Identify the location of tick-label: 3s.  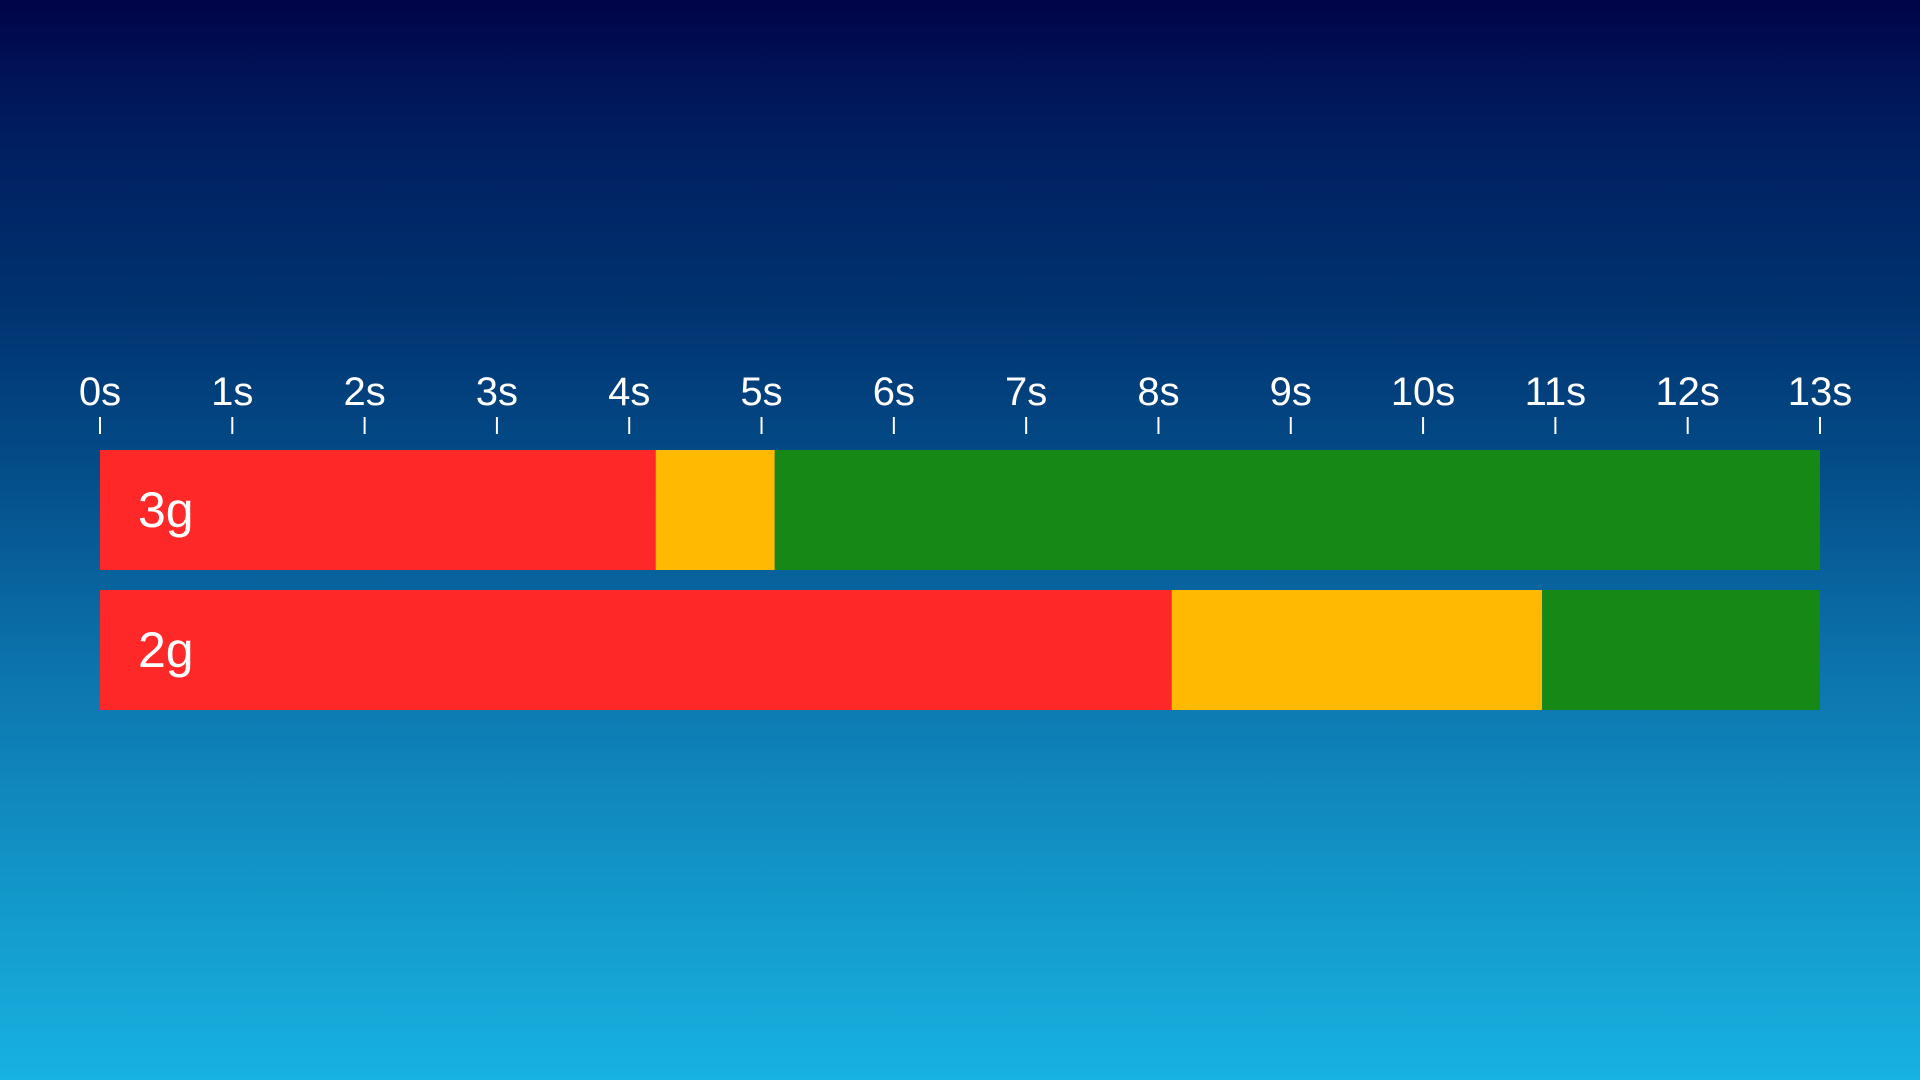
(497, 392).